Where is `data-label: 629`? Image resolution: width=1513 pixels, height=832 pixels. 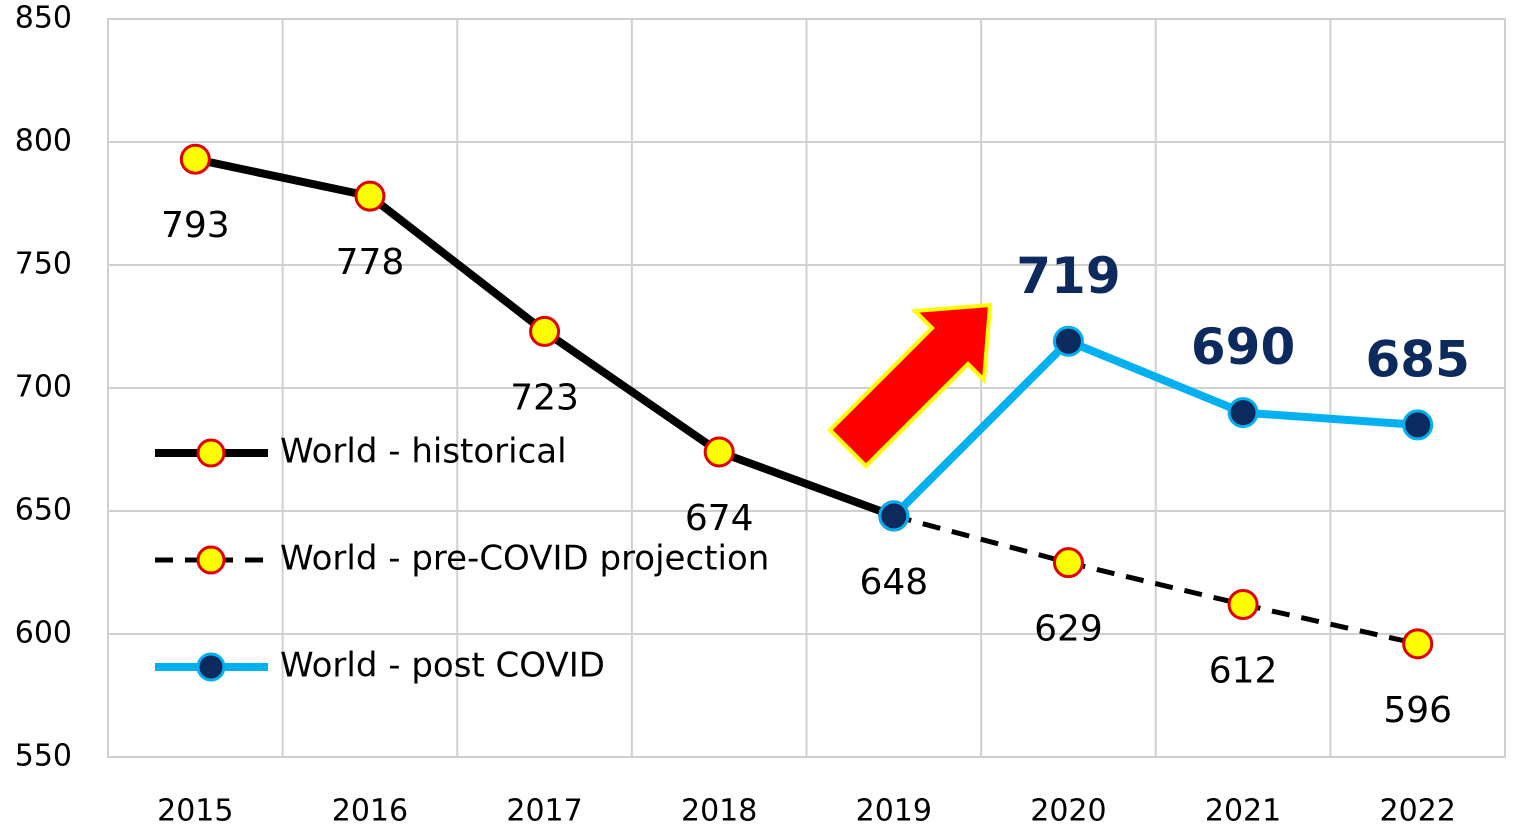
data-label: 629 is located at coordinates (1068, 629).